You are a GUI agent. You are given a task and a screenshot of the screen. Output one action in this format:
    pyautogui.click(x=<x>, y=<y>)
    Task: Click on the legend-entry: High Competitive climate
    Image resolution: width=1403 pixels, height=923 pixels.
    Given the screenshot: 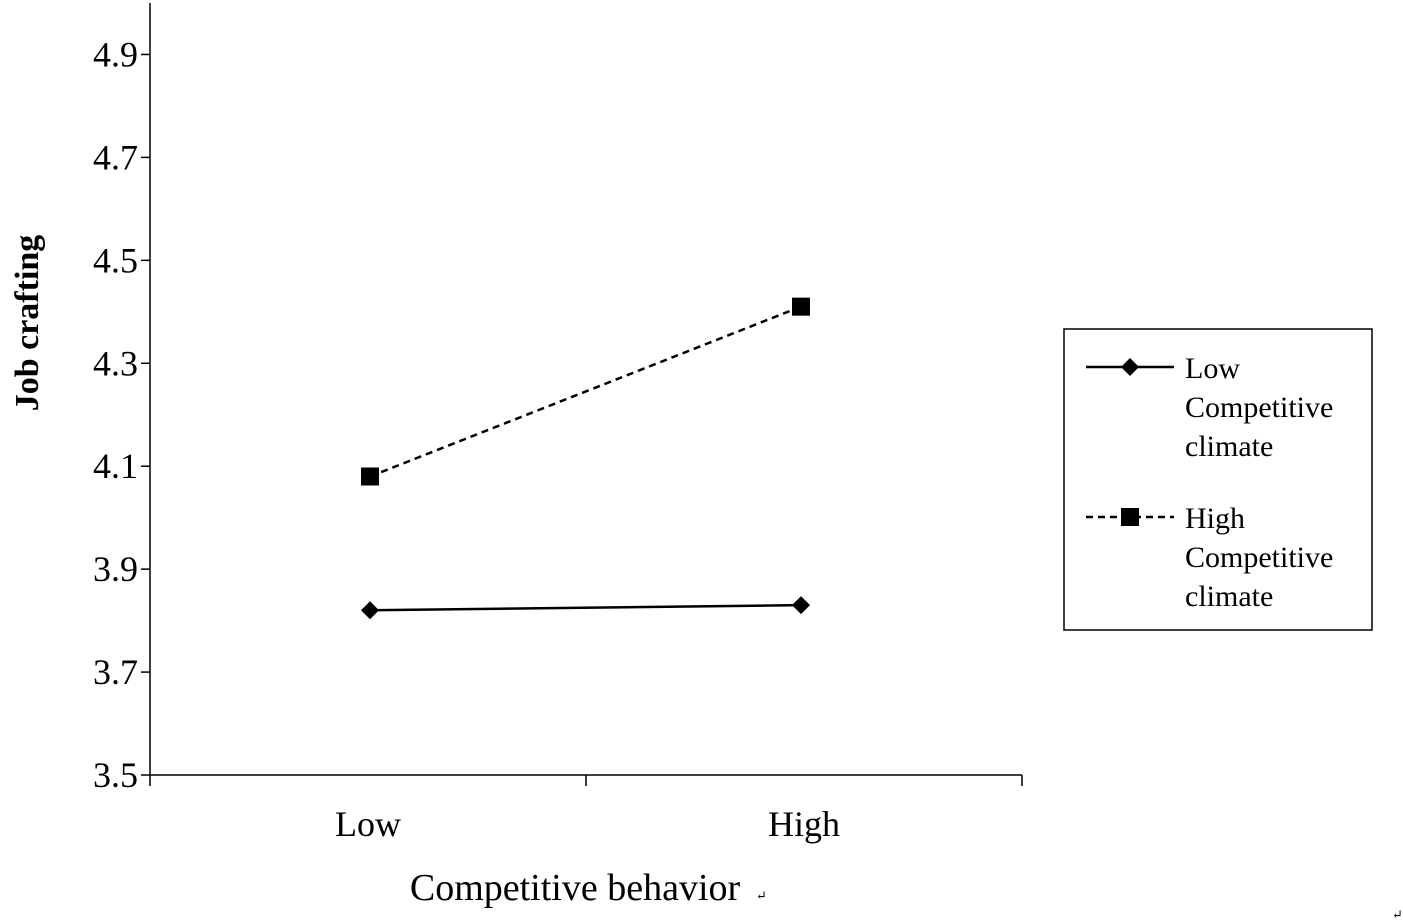 What is the action you would take?
    pyautogui.click(x=1209, y=557)
    